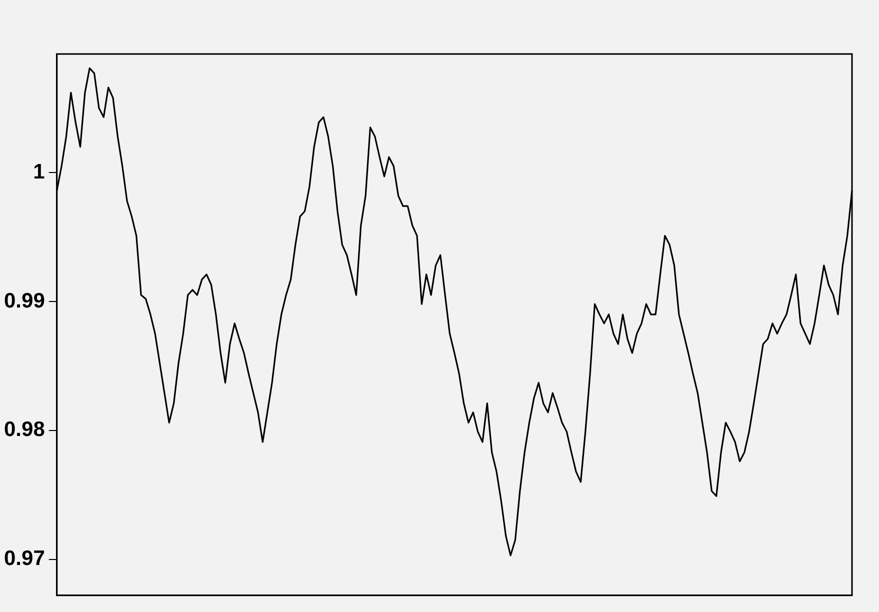  What do you see at coordinates (24, 300) in the screenshot?
I see `y-tick-label: 0.99` at bounding box center [24, 300].